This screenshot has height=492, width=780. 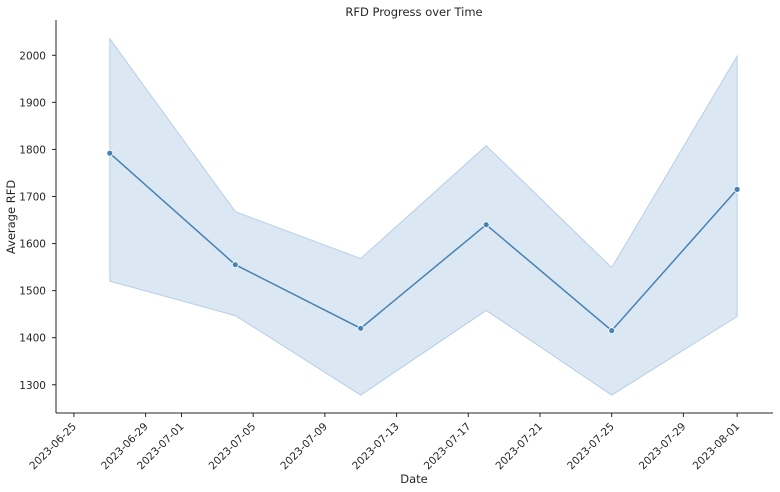 I want to click on x-tick-label: 2023-07-25, so click(x=591, y=447).